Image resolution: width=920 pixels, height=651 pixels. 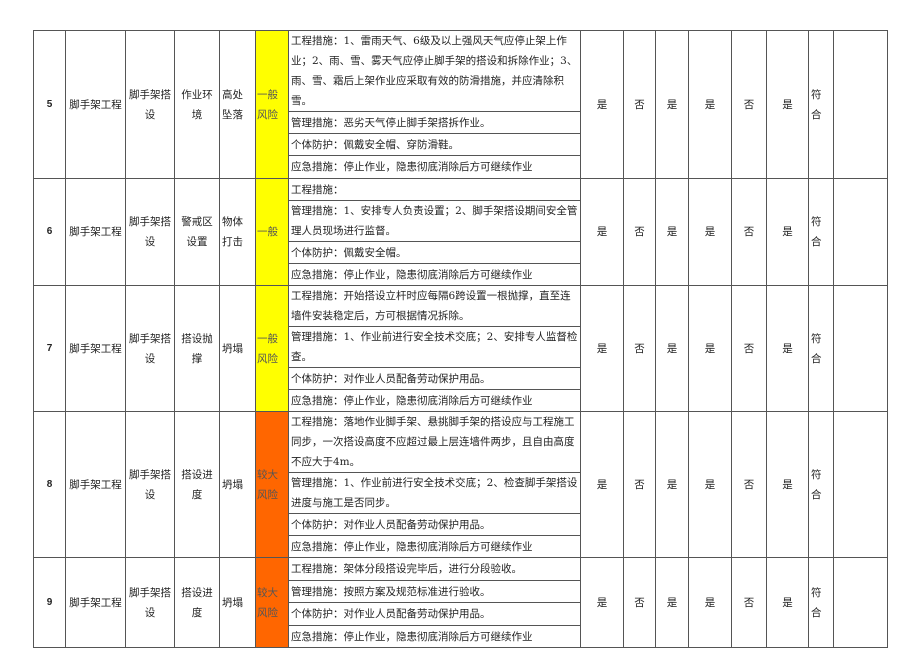 I want to click on table-row: 管理措施：1、安排专人负责设置；2、脚手架搭设期间安全管理人员现场进行监督。, so click(x=461, y=221).